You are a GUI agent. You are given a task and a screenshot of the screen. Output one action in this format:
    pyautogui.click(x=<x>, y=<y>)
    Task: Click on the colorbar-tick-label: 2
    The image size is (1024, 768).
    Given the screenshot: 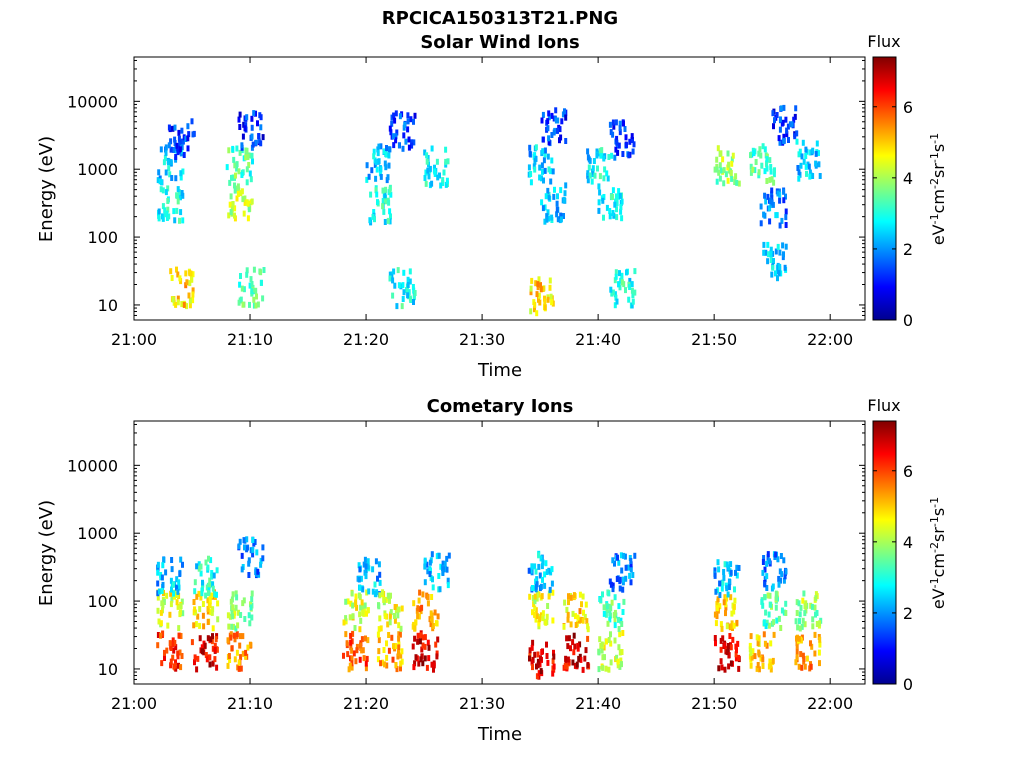 What is the action you would take?
    pyautogui.click(x=908, y=249)
    